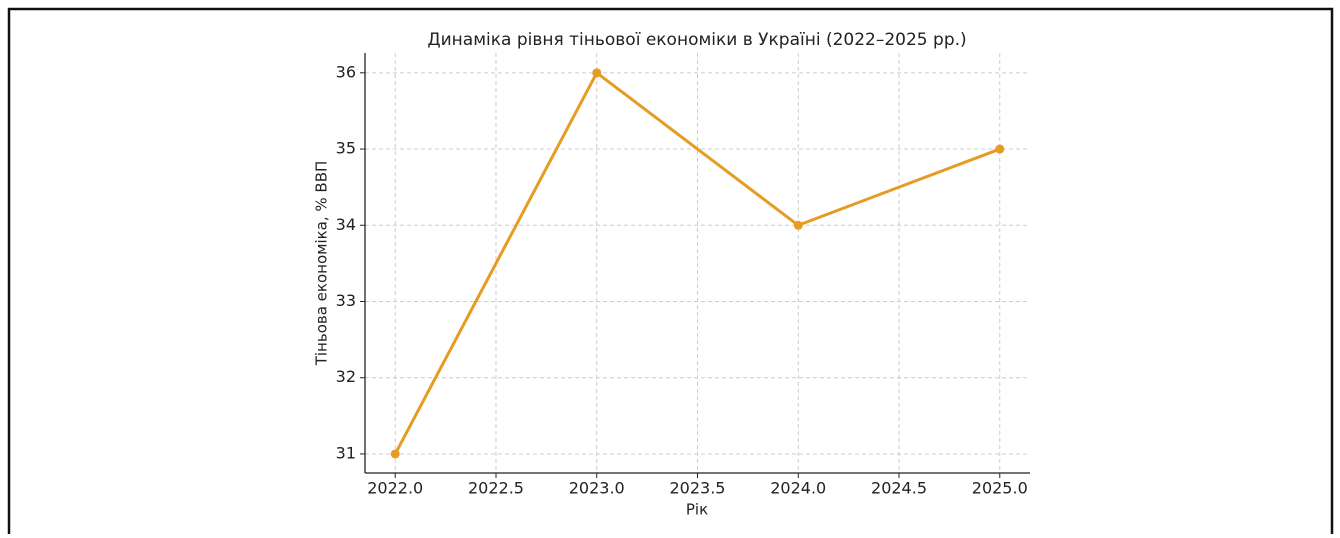  Describe the element at coordinates (697, 510) in the screenshot. I see `x-axis-label: Рік` at that location.